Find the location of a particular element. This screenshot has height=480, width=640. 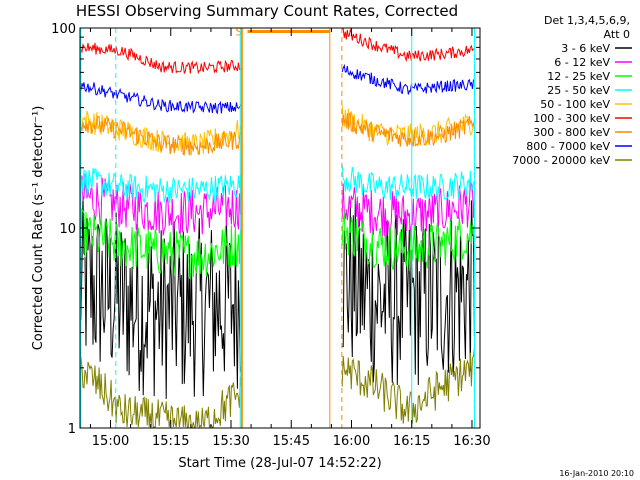

y-tick-label-0: 1 is located at coordinates (72, 429).